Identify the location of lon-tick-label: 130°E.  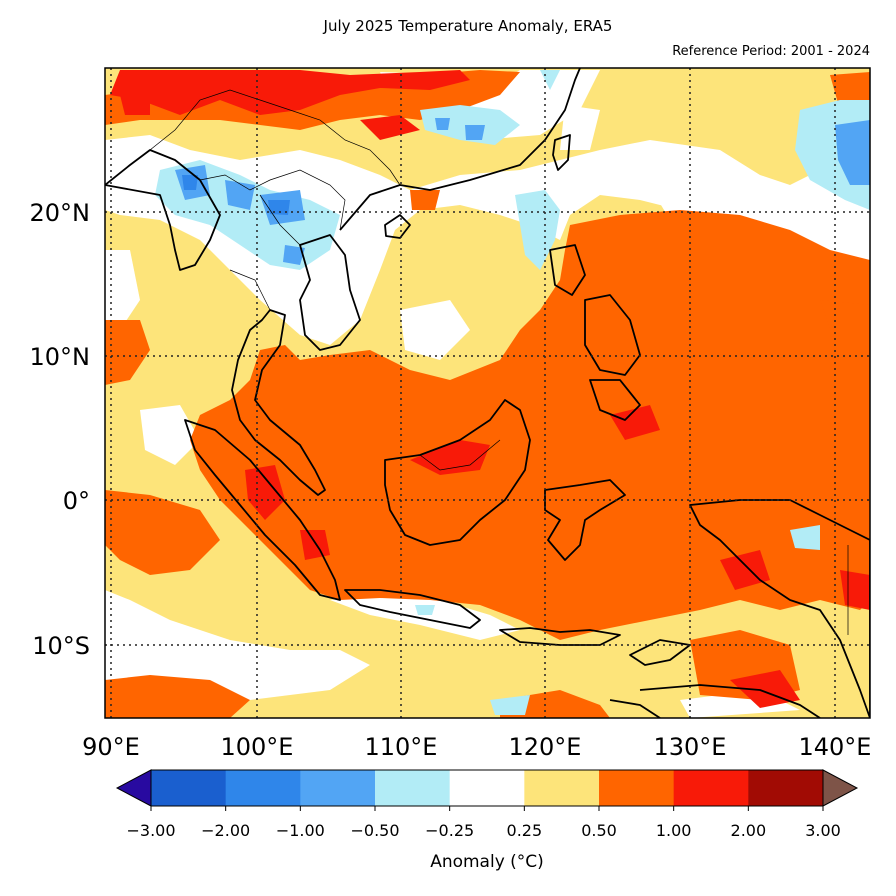
(690, 747).